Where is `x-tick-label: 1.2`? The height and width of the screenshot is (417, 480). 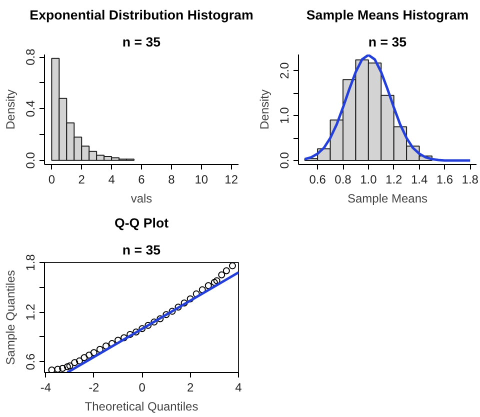
x-tick-label: 1.2 is located at coordinates (394, 179).